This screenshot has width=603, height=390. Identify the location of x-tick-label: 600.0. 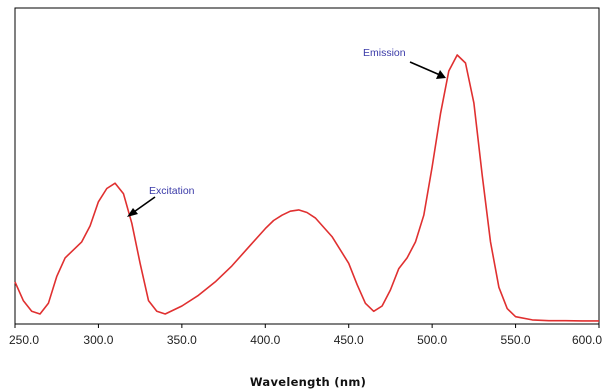
(587, 340).